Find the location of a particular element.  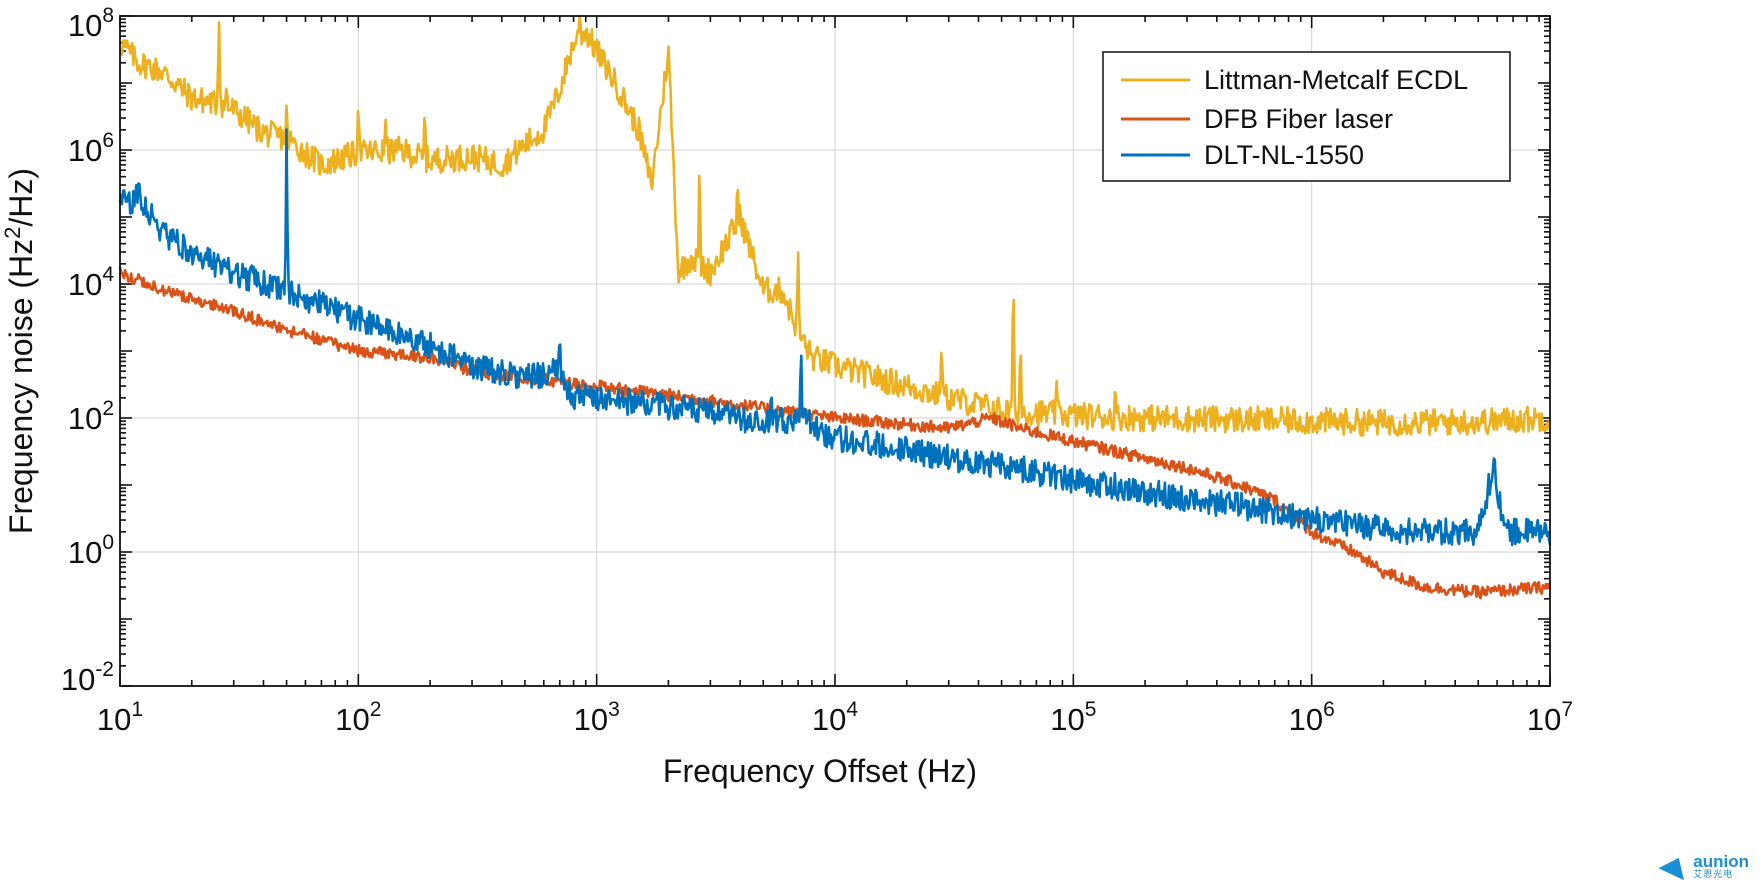

y-tick-label: 10⁶ is located at coordinates (91, 148).